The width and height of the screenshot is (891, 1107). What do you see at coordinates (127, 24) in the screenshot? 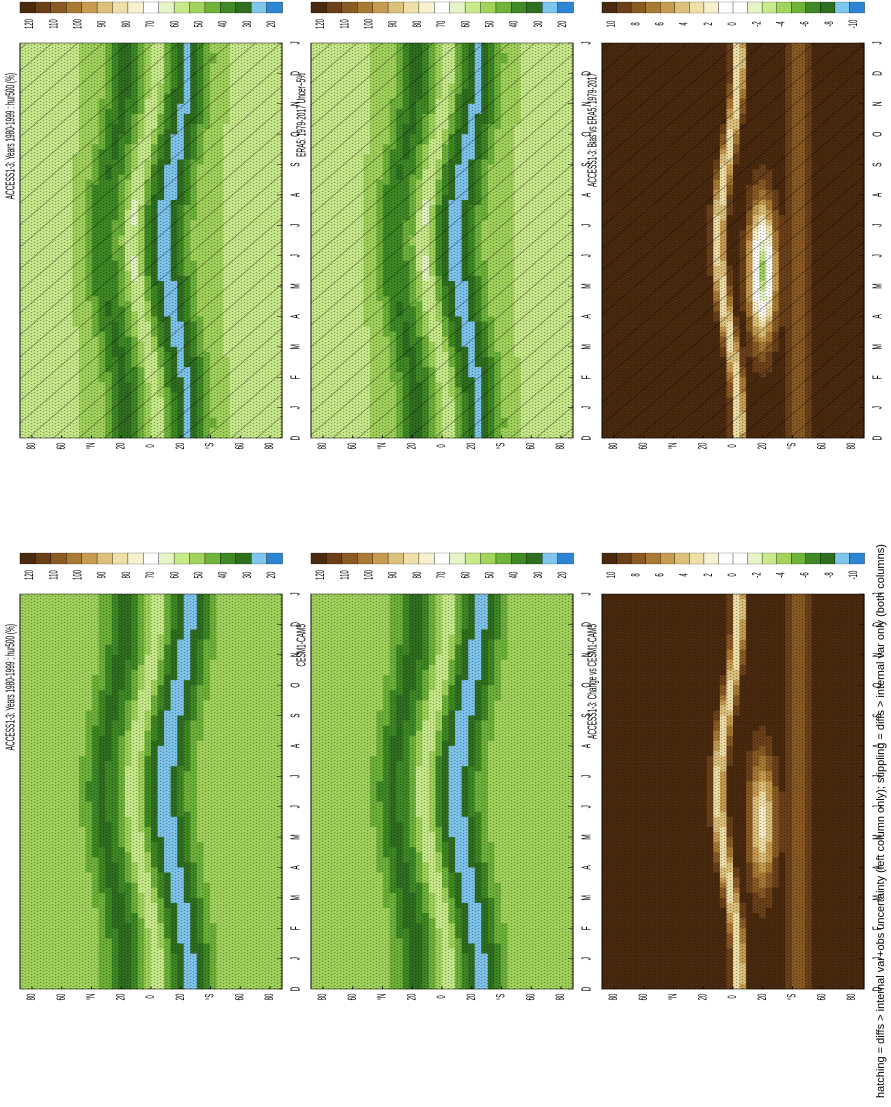
I see `colorbar-tick-label: 80` at bounding box center [127, 24].